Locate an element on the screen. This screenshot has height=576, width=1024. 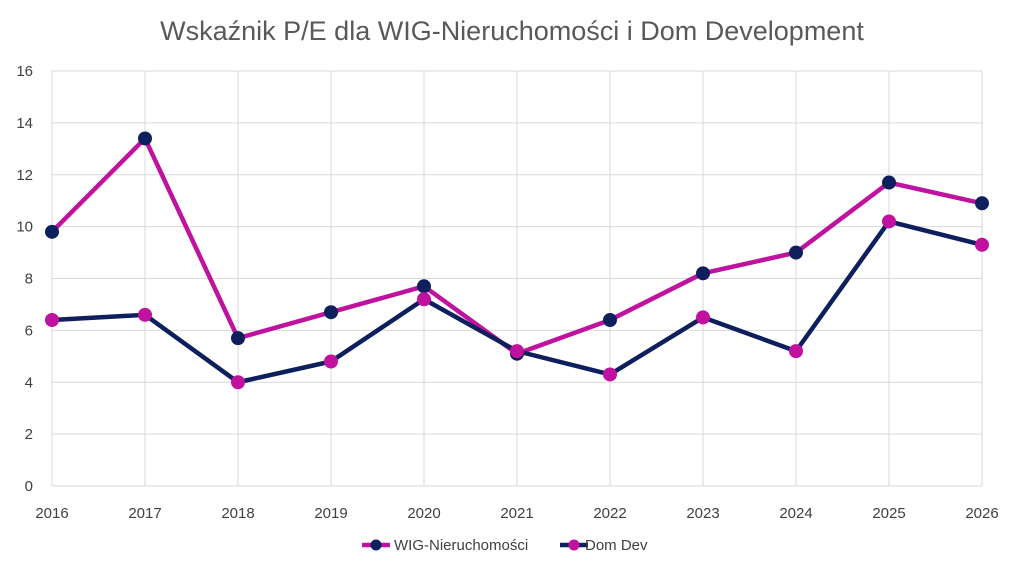
y-tick-label: 14 is located at coordinates (24, 123).